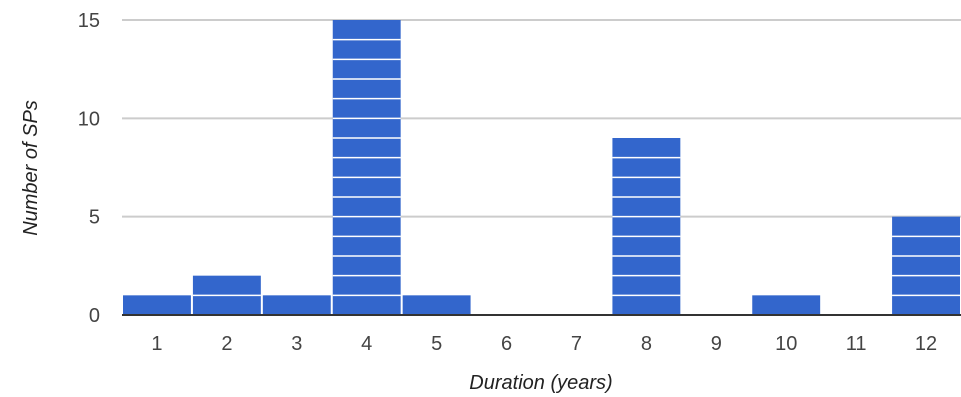 The width and height of the screenshot is (961, 397). What do you see at coordinates (646, 344) in the screenshot?
I see `x-tick-label: 8` at bounding box center [646, 344].